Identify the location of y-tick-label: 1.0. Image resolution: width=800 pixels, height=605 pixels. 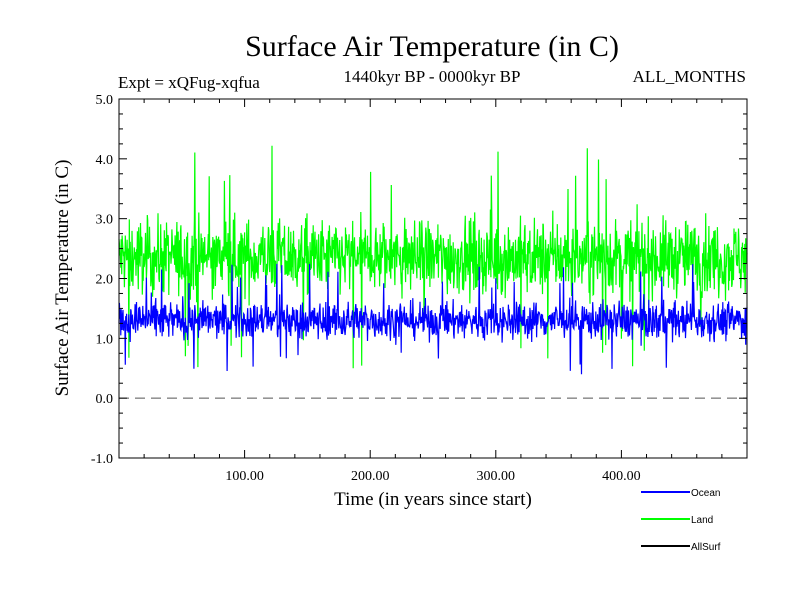
(105, 339).